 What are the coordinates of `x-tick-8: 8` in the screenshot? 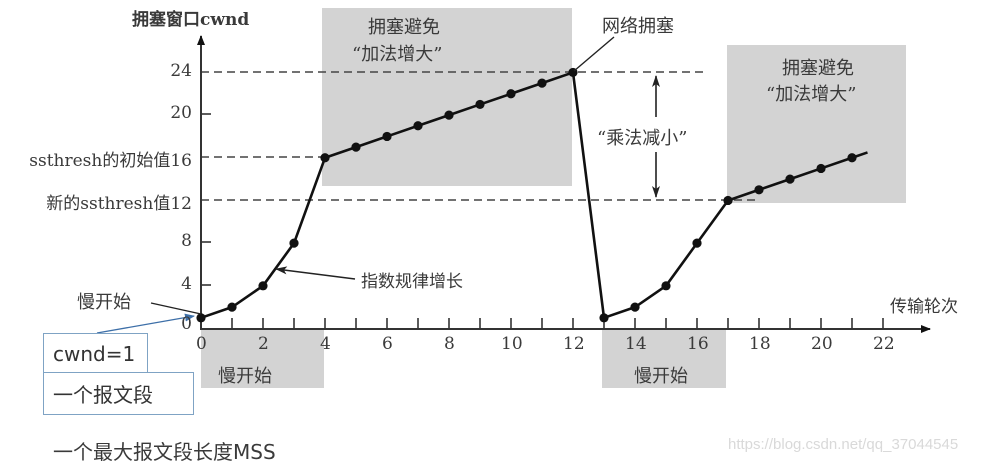 It's located at (449, 344).